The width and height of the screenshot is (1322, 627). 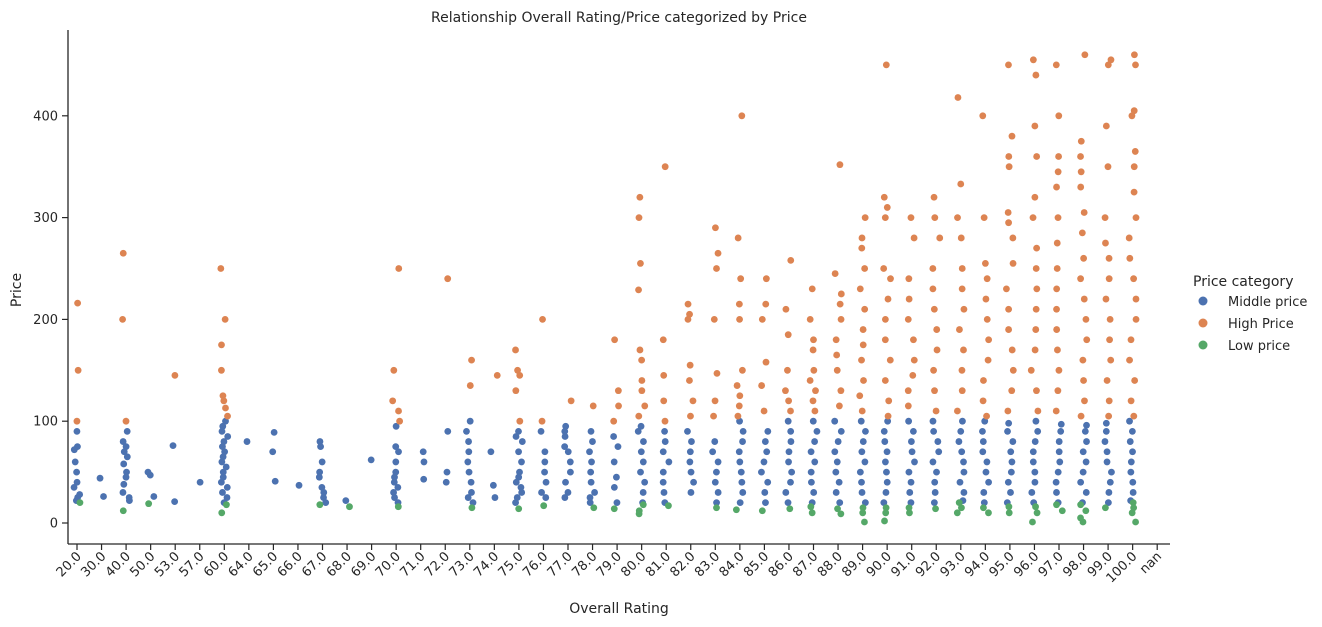 What do you see at coordinates (707, 564) in the screenshot?
I see `x-tick-label: 83.0` at bounding box center [707, 564].